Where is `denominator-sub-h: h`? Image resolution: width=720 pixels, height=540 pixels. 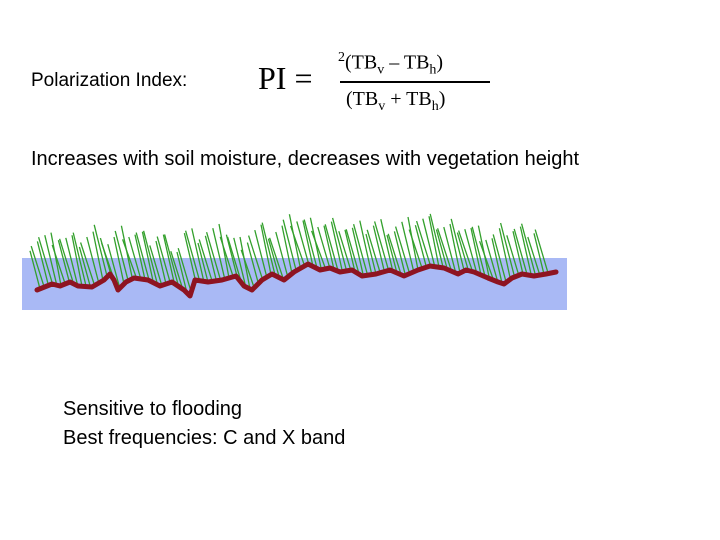
denominator-sub-h: h is located at coordinates (435, 106).